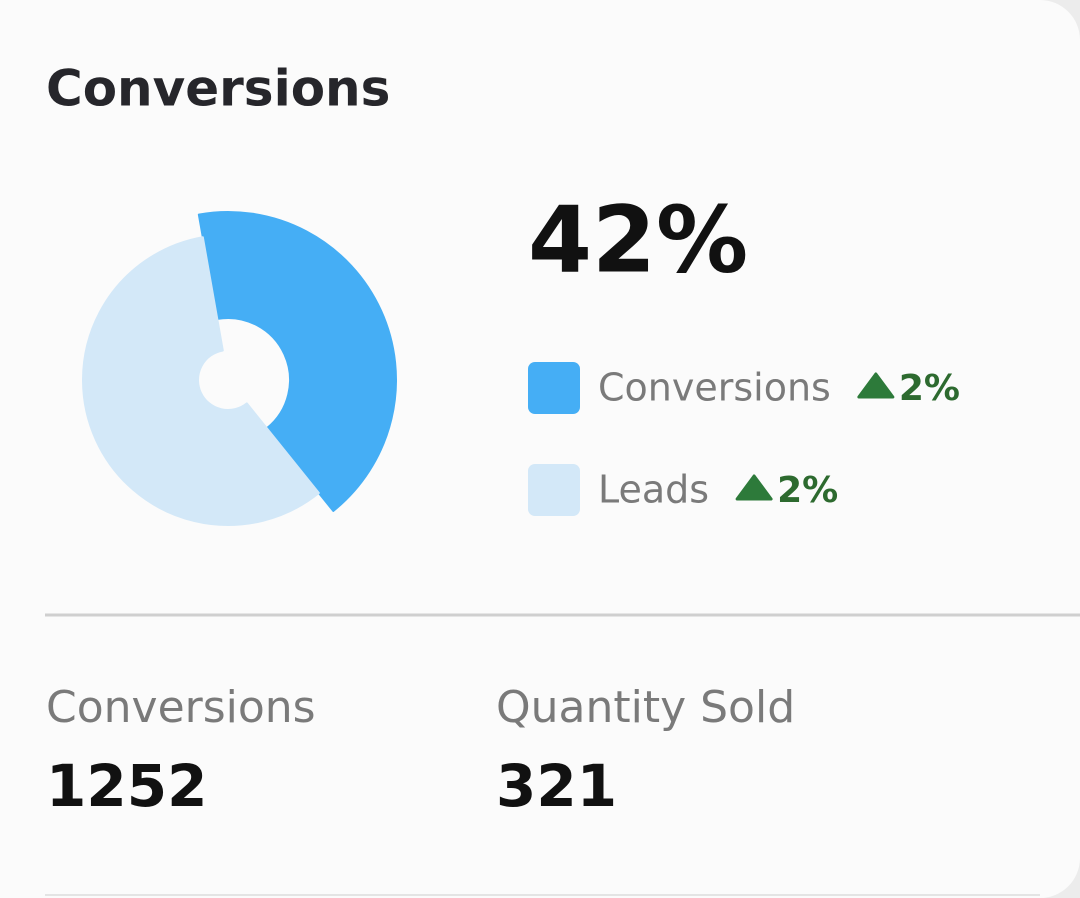 The height and width of the screenshot is (898, 1080). I want to click on legend-label: Conversions, so click(714, 388).